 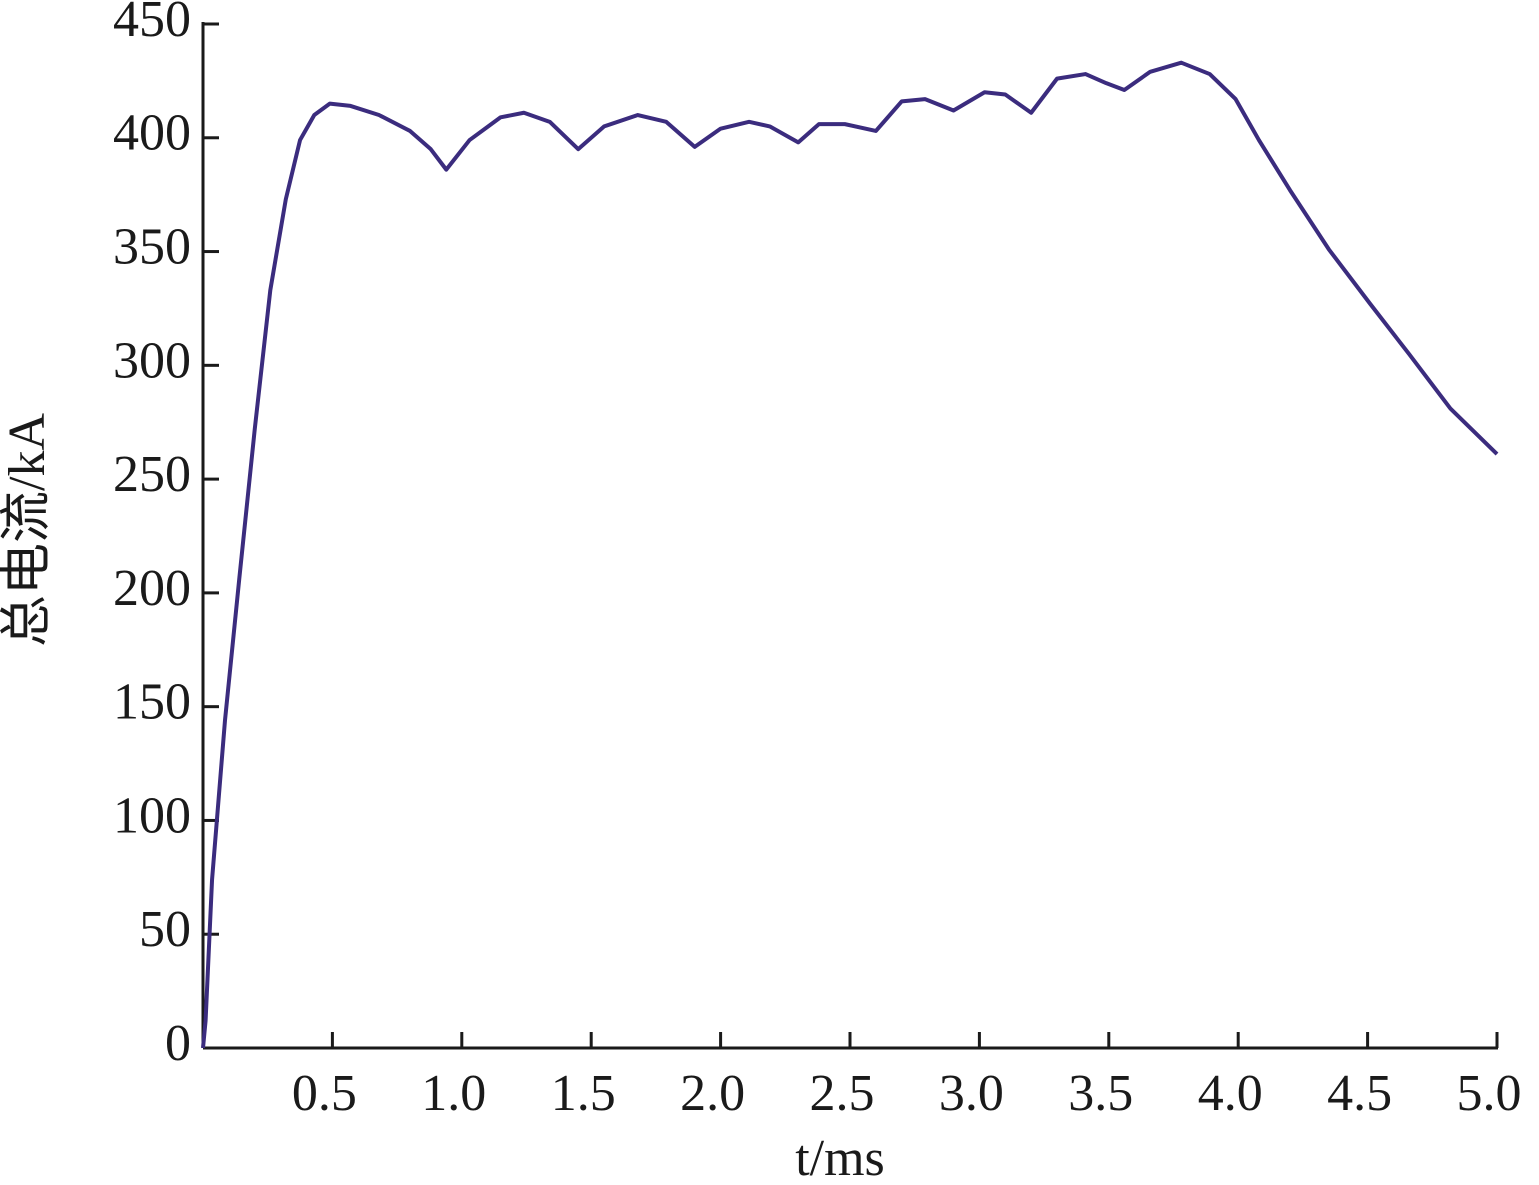 What do you see at coordinates (453, 1093) in the screenshot?
I see `x-tick-label: 1.0` at bounding box center [453, 1093].